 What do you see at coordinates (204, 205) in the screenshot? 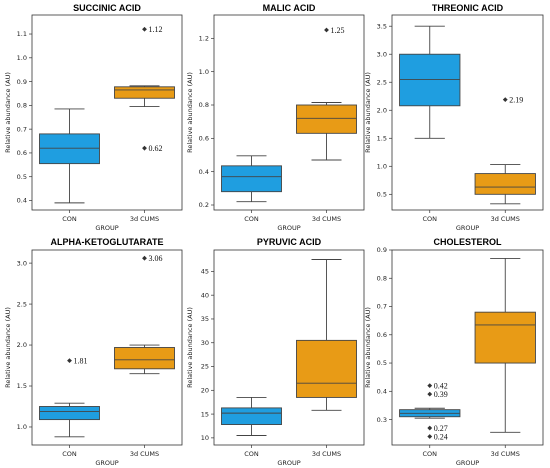
I see `y-tick-label: 0.2` at bounding box center [204, 205].